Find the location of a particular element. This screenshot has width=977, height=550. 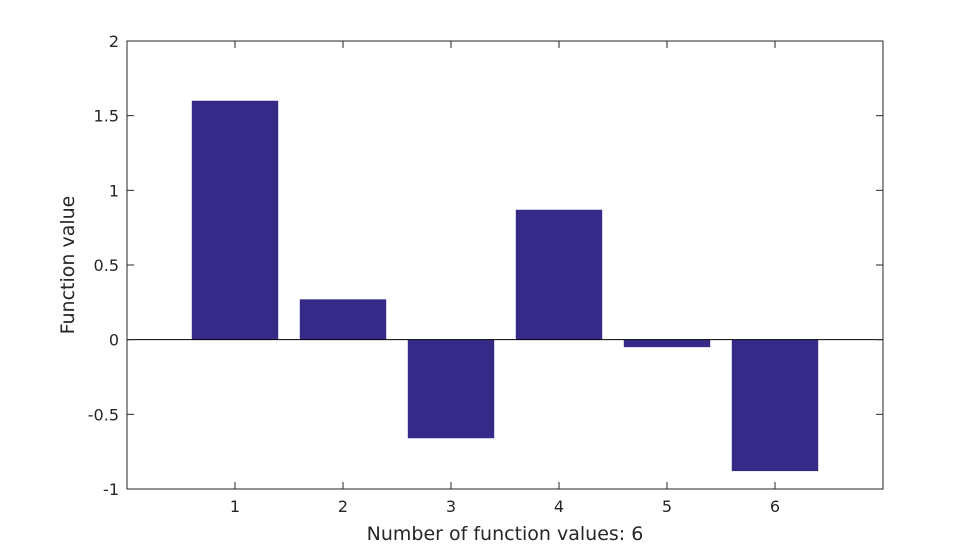

y-tick-label: -1 is located at coordinates (111, 489).